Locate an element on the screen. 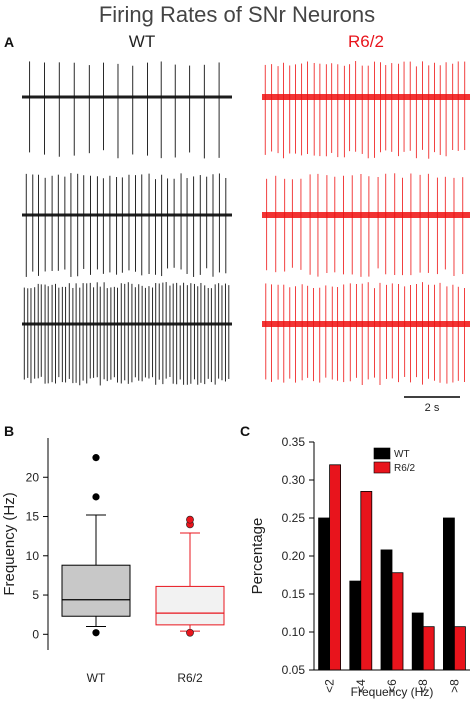  y-tick-label: 0.15 is located at coordinates (294, 594).